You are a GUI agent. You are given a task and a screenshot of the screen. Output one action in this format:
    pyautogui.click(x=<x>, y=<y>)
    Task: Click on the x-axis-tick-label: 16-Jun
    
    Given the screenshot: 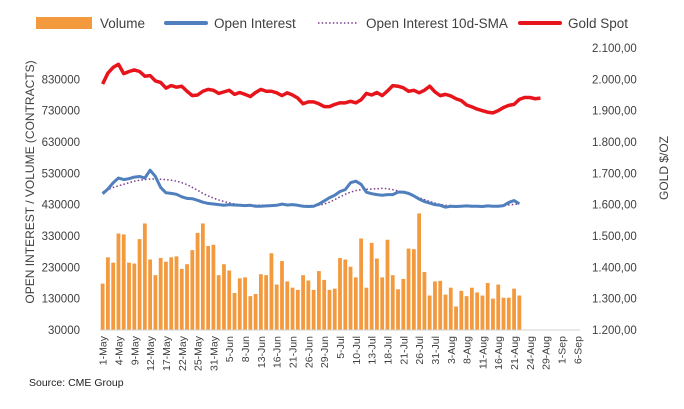 What is the action you would take?
    pyautogui.click(x=278, y=352)
    